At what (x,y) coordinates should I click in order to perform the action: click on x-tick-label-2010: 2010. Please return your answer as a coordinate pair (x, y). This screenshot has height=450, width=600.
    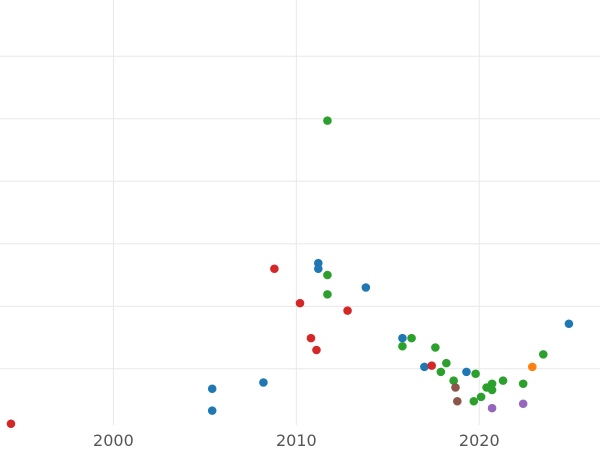
    Looking at the image, I should click on (296, 440).